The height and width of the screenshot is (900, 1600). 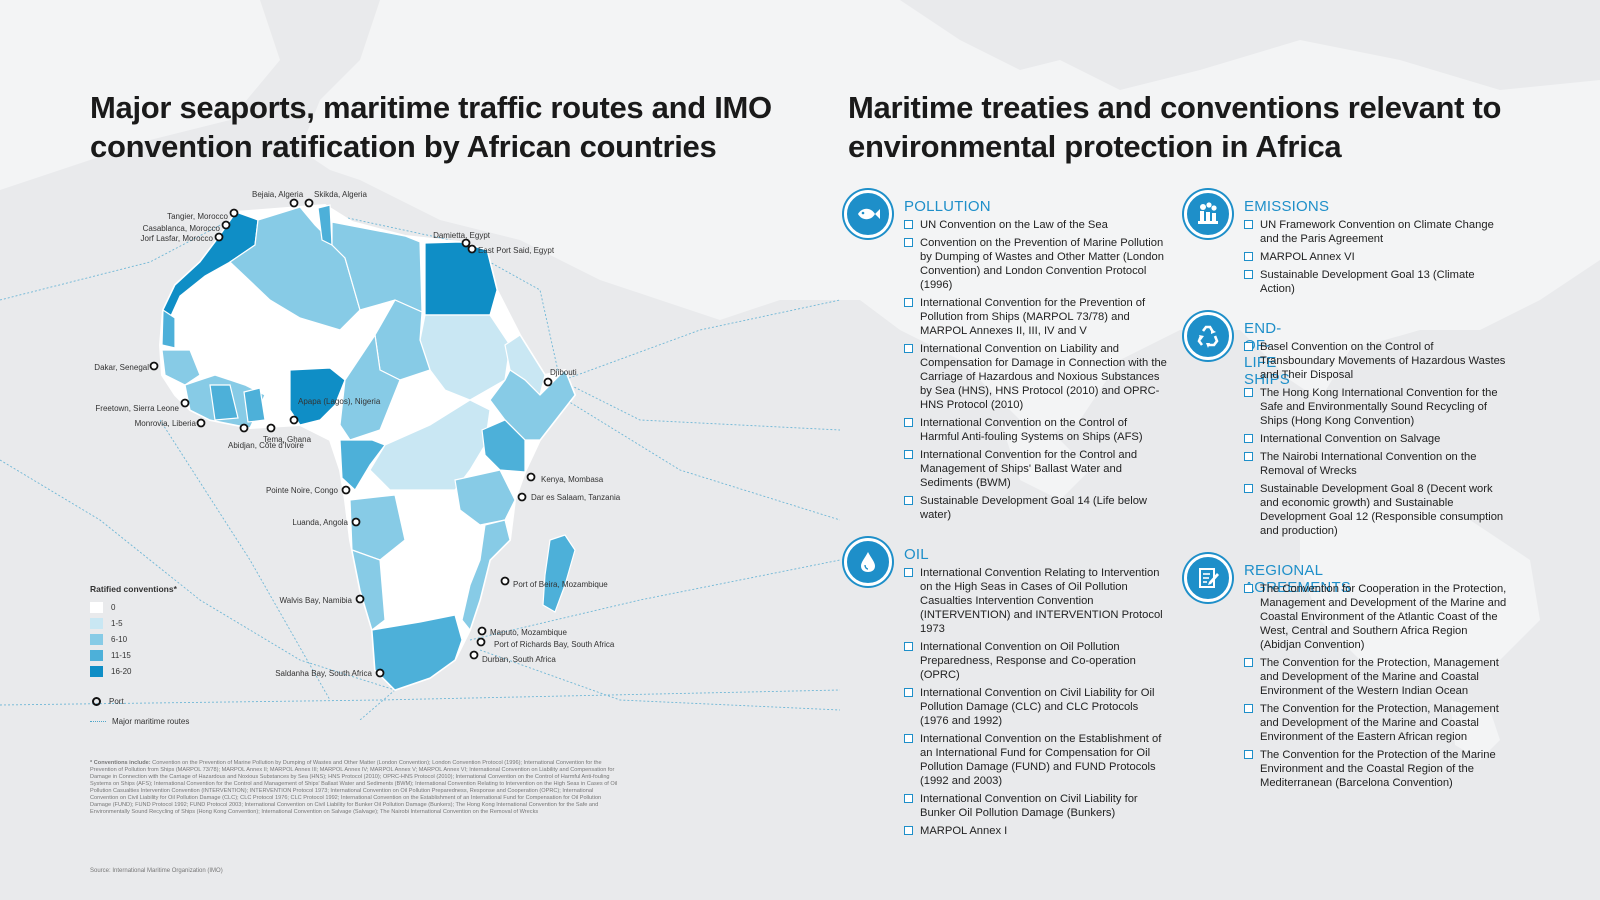 I want to click on port-label: Saldanha Bay, South Africa, so click(x=323, y=673).